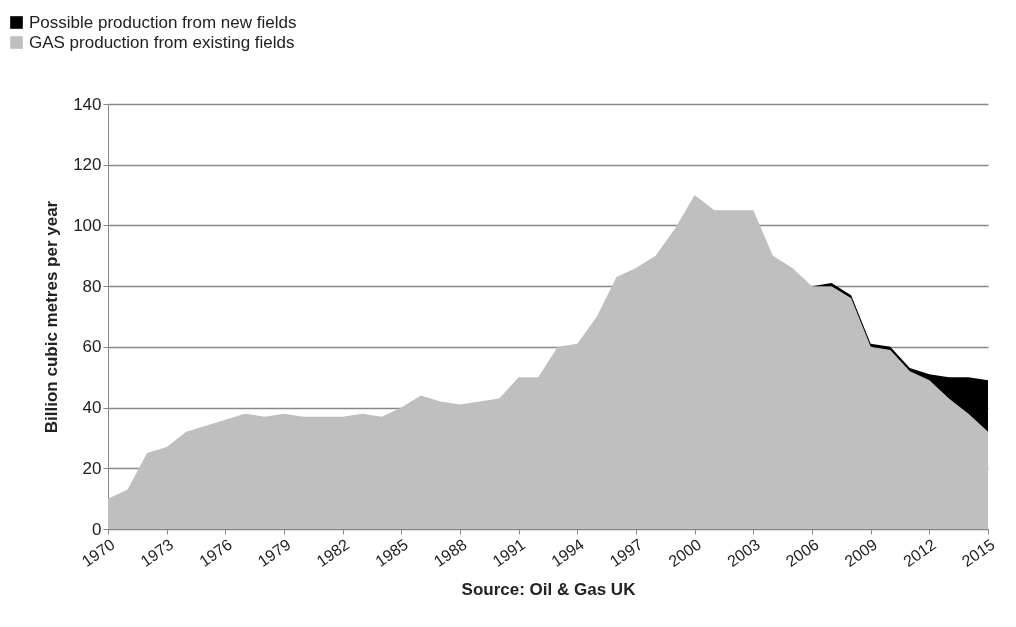 The height and width of the screenshot is (627, 1016). What do you see at coordinates (97, 529) in the screenshot?
I see `y-tick-label: 0` at bounding box center [97, 529].